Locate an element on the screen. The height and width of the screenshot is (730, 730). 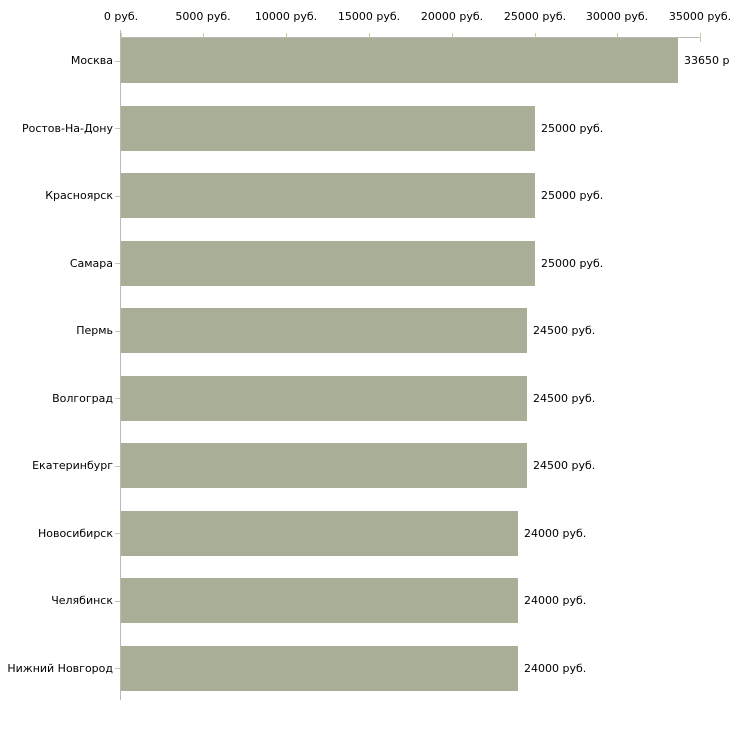
x-axis-tick-label: 10000 руб. is located at coordinates (286, 16).